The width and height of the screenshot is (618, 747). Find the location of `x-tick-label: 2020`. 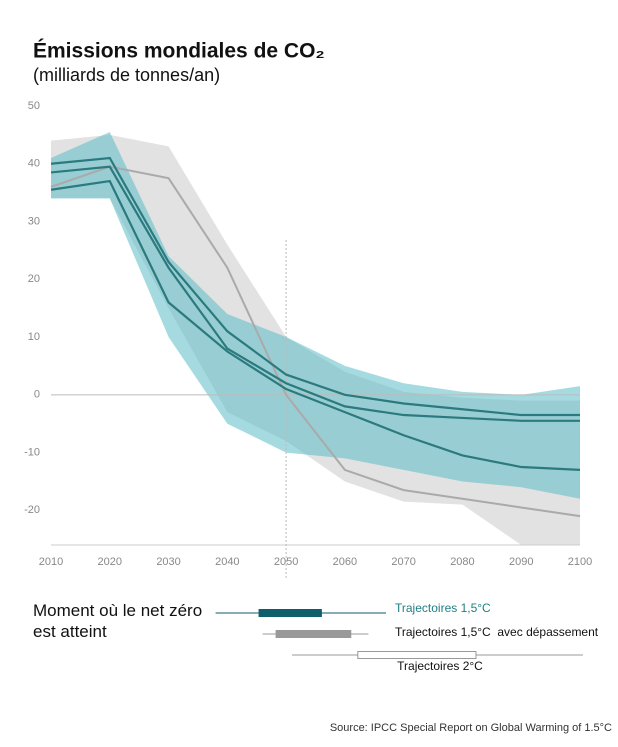

x-tick-label: 2020 is located at coordinates (110, 562).